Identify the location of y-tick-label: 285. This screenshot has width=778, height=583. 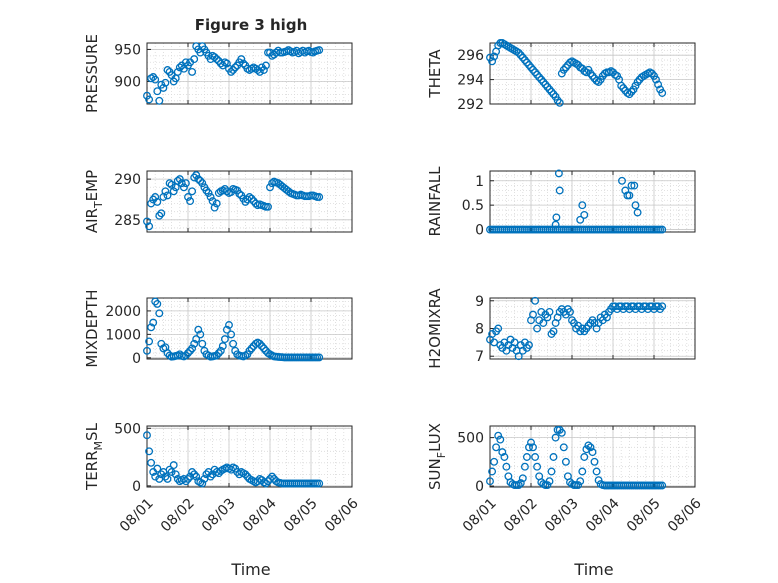
(127, 221).